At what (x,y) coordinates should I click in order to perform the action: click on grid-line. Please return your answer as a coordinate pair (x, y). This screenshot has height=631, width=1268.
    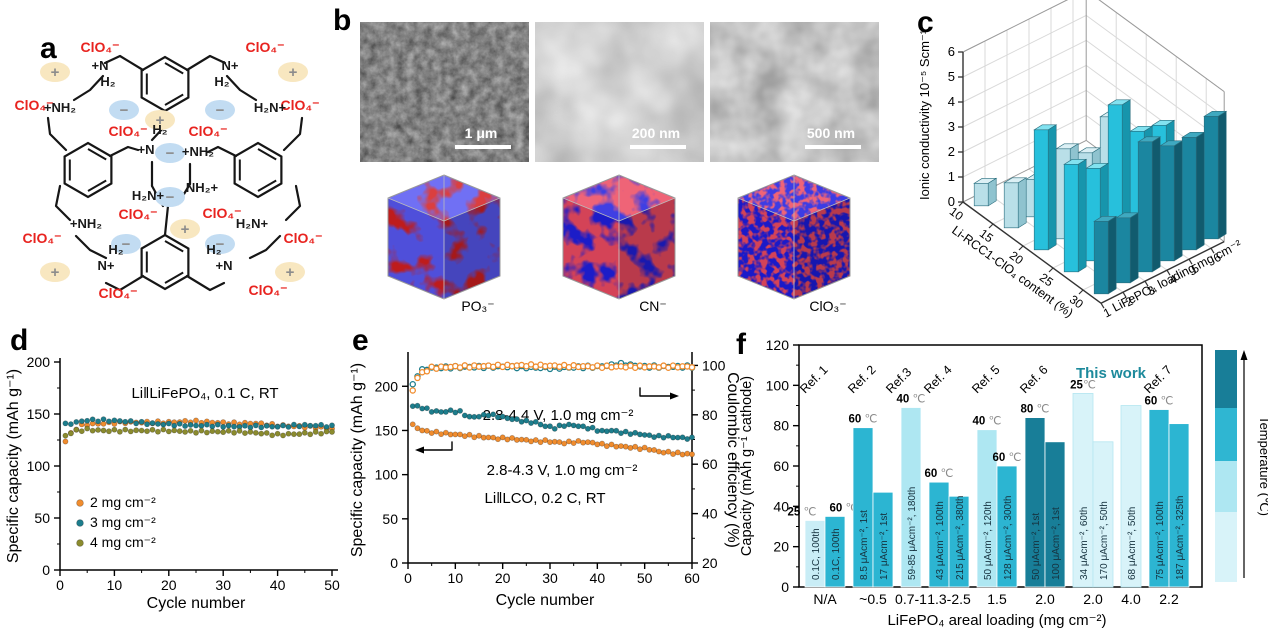
    Looking at the image, I should click on (1161, 46).